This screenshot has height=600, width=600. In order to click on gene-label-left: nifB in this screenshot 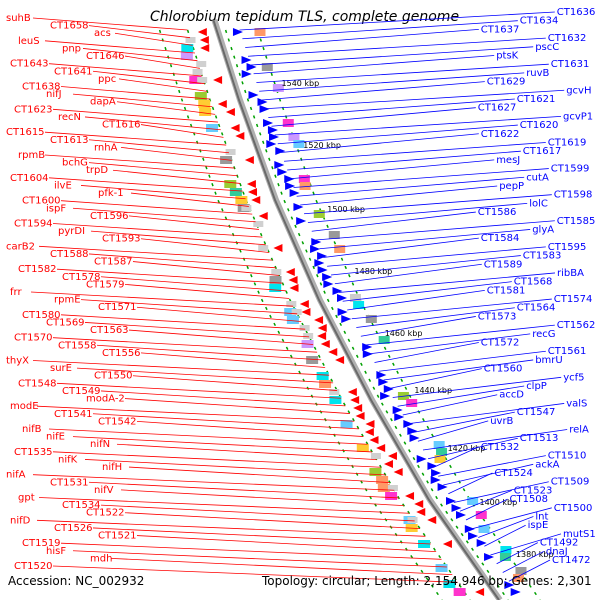, I will do `click(32, 429)`.